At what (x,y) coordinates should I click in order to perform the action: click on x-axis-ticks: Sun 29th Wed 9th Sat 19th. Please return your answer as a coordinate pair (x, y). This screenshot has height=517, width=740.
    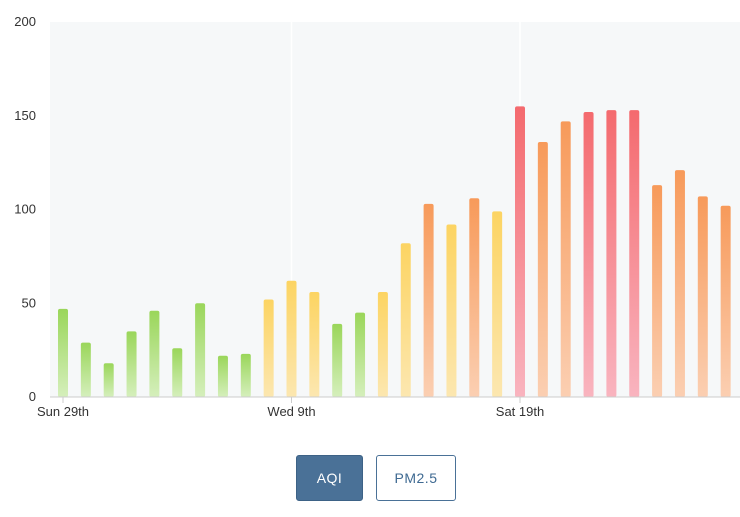
    Looking at the image, I should click on (290, 408).